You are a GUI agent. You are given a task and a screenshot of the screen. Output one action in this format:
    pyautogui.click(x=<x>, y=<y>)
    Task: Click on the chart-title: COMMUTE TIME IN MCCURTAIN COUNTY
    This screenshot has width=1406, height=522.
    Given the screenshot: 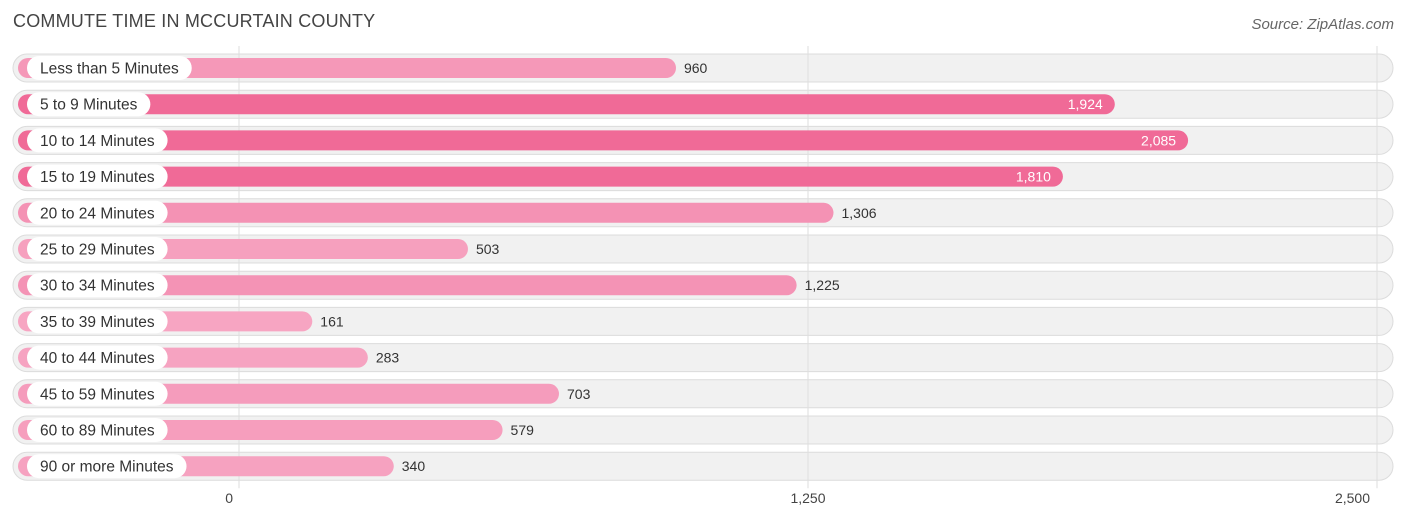 What is the action you would take?
    pyautogui.click(x=194, y=21)
    